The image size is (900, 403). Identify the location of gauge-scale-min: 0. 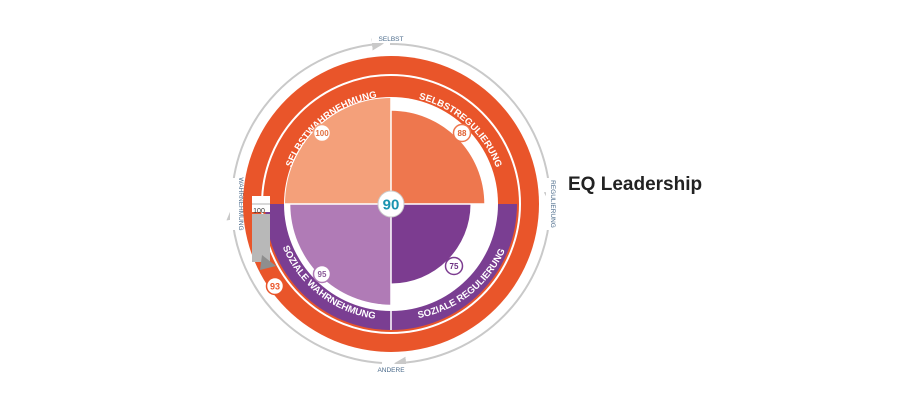
(258, 200).